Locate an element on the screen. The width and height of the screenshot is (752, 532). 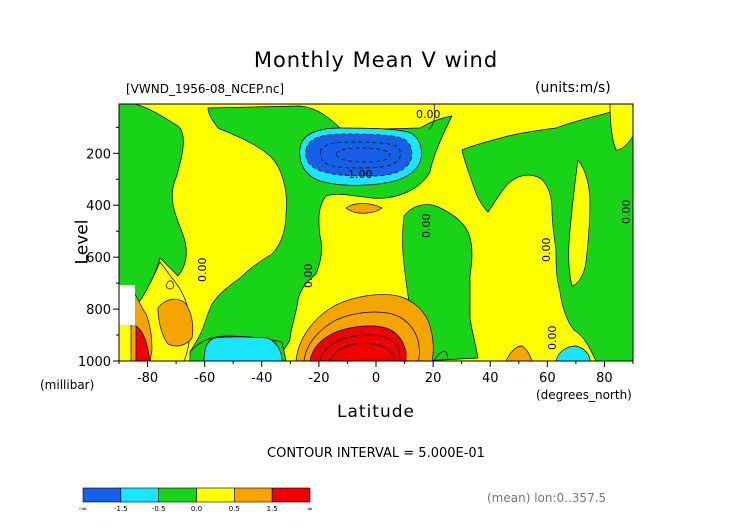
fill-red-south is located at coordinates (143, 343).